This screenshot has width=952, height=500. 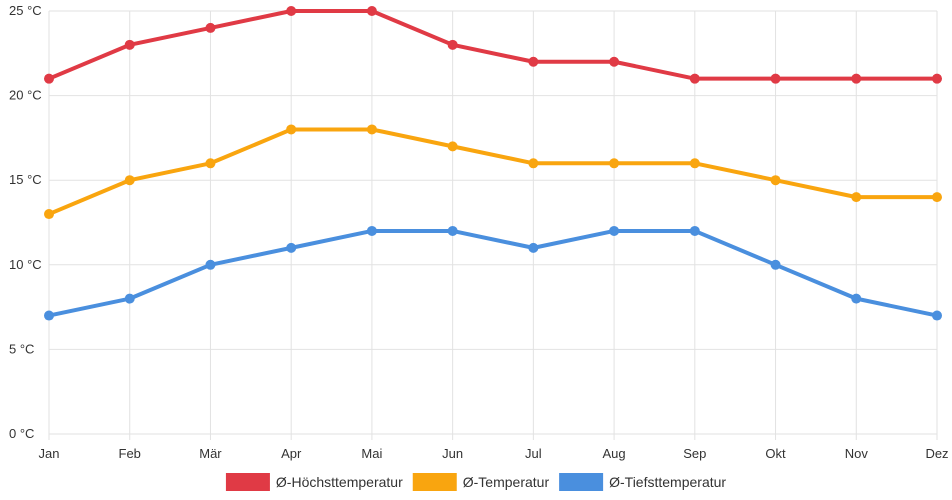 What do you see at coordinates (25, 179) in the screenshot?
I see `y-tick-label: 15 °C` at bounding box center [25, 179].